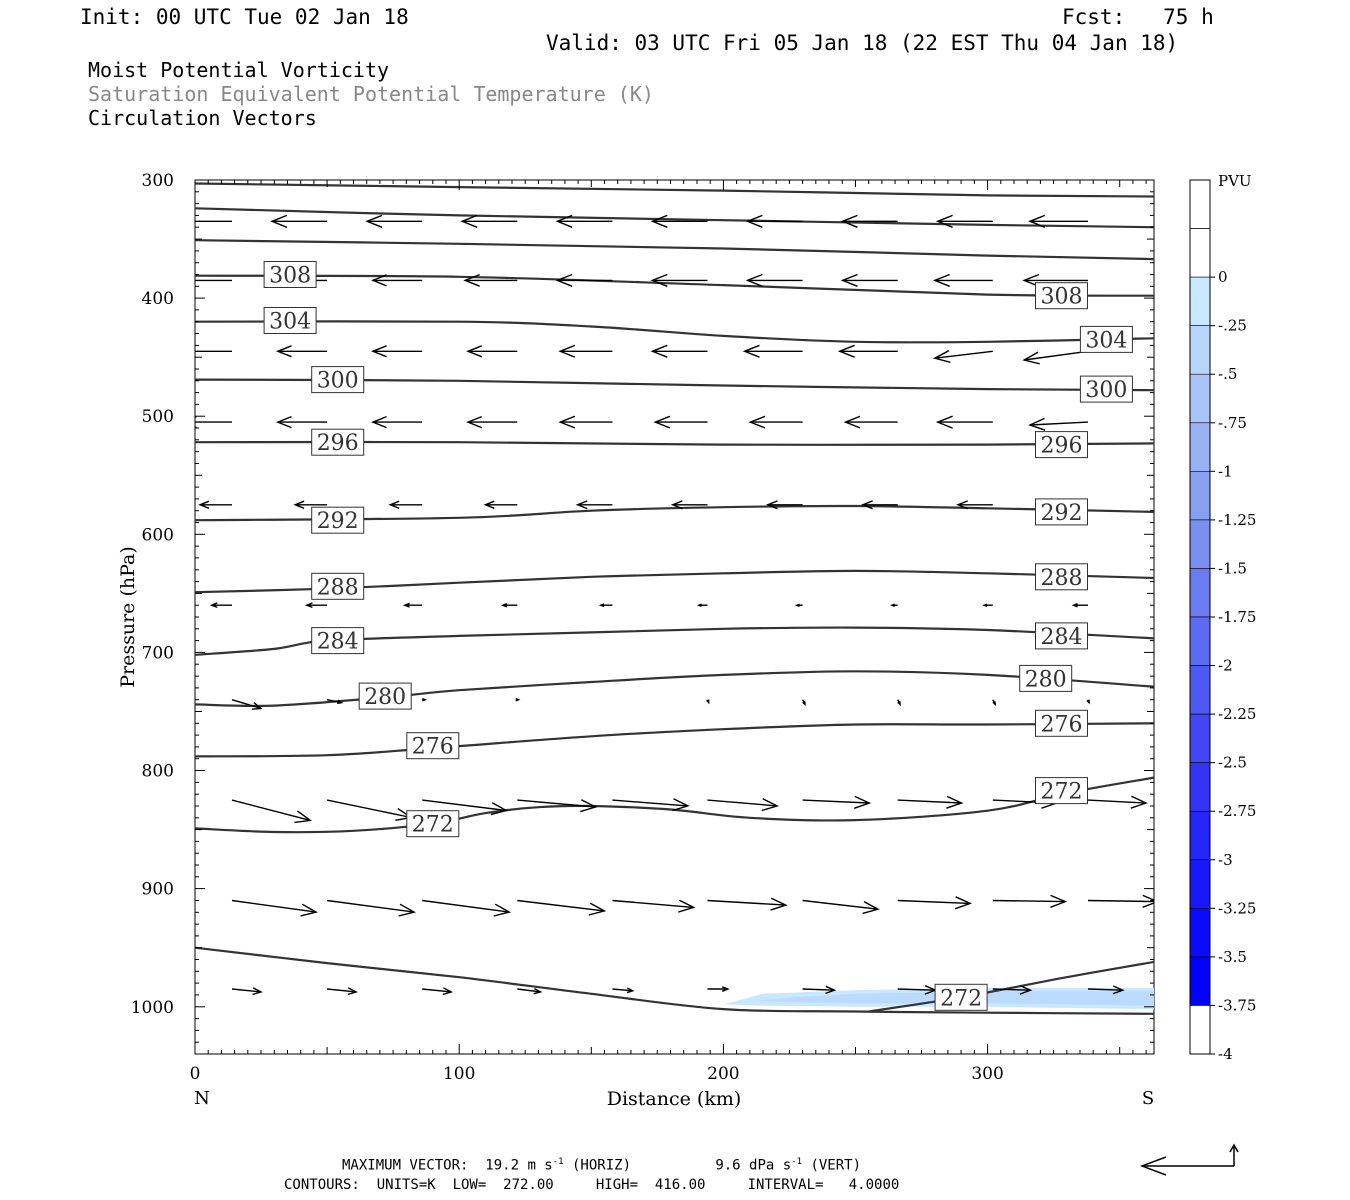  What do you see at coordinates (202, 1098) in the screenshot?
I see `left-end-label: N` at bounding box center [202, 1098].